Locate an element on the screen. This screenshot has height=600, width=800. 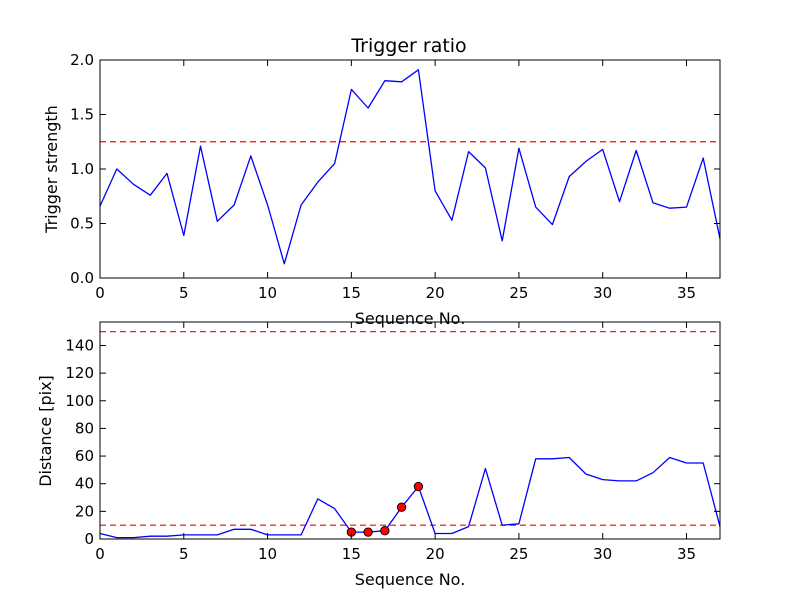
y-tick-label: 100 is located at coordinates (79, 401).